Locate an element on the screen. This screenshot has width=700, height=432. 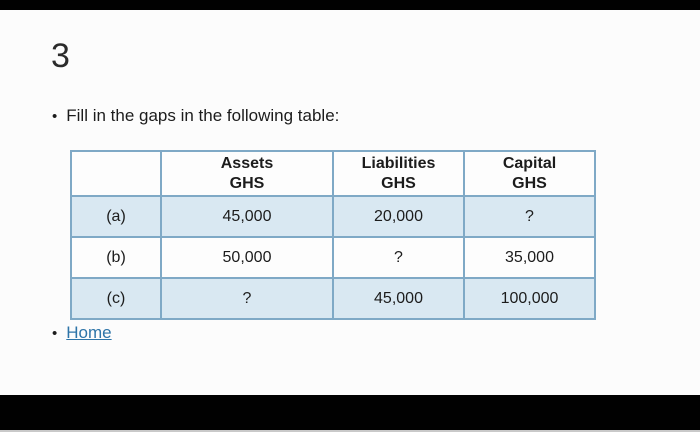
letterbox-top-bar is located at coordinates (350, 5).